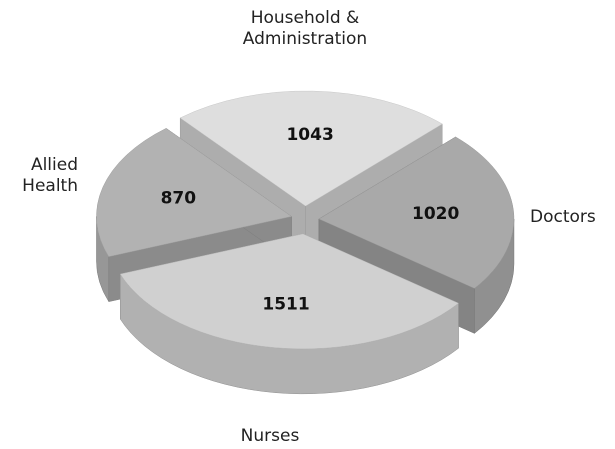 This screenshot has height=449, width=615. What do you see at coordinates (179, 198) in the screenshot?
I see `value-label: 870` at bounding box center [179, 198].